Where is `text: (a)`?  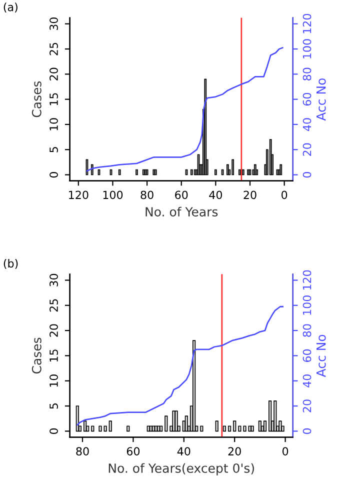 text: (a) is located at coordinates (11, 7).